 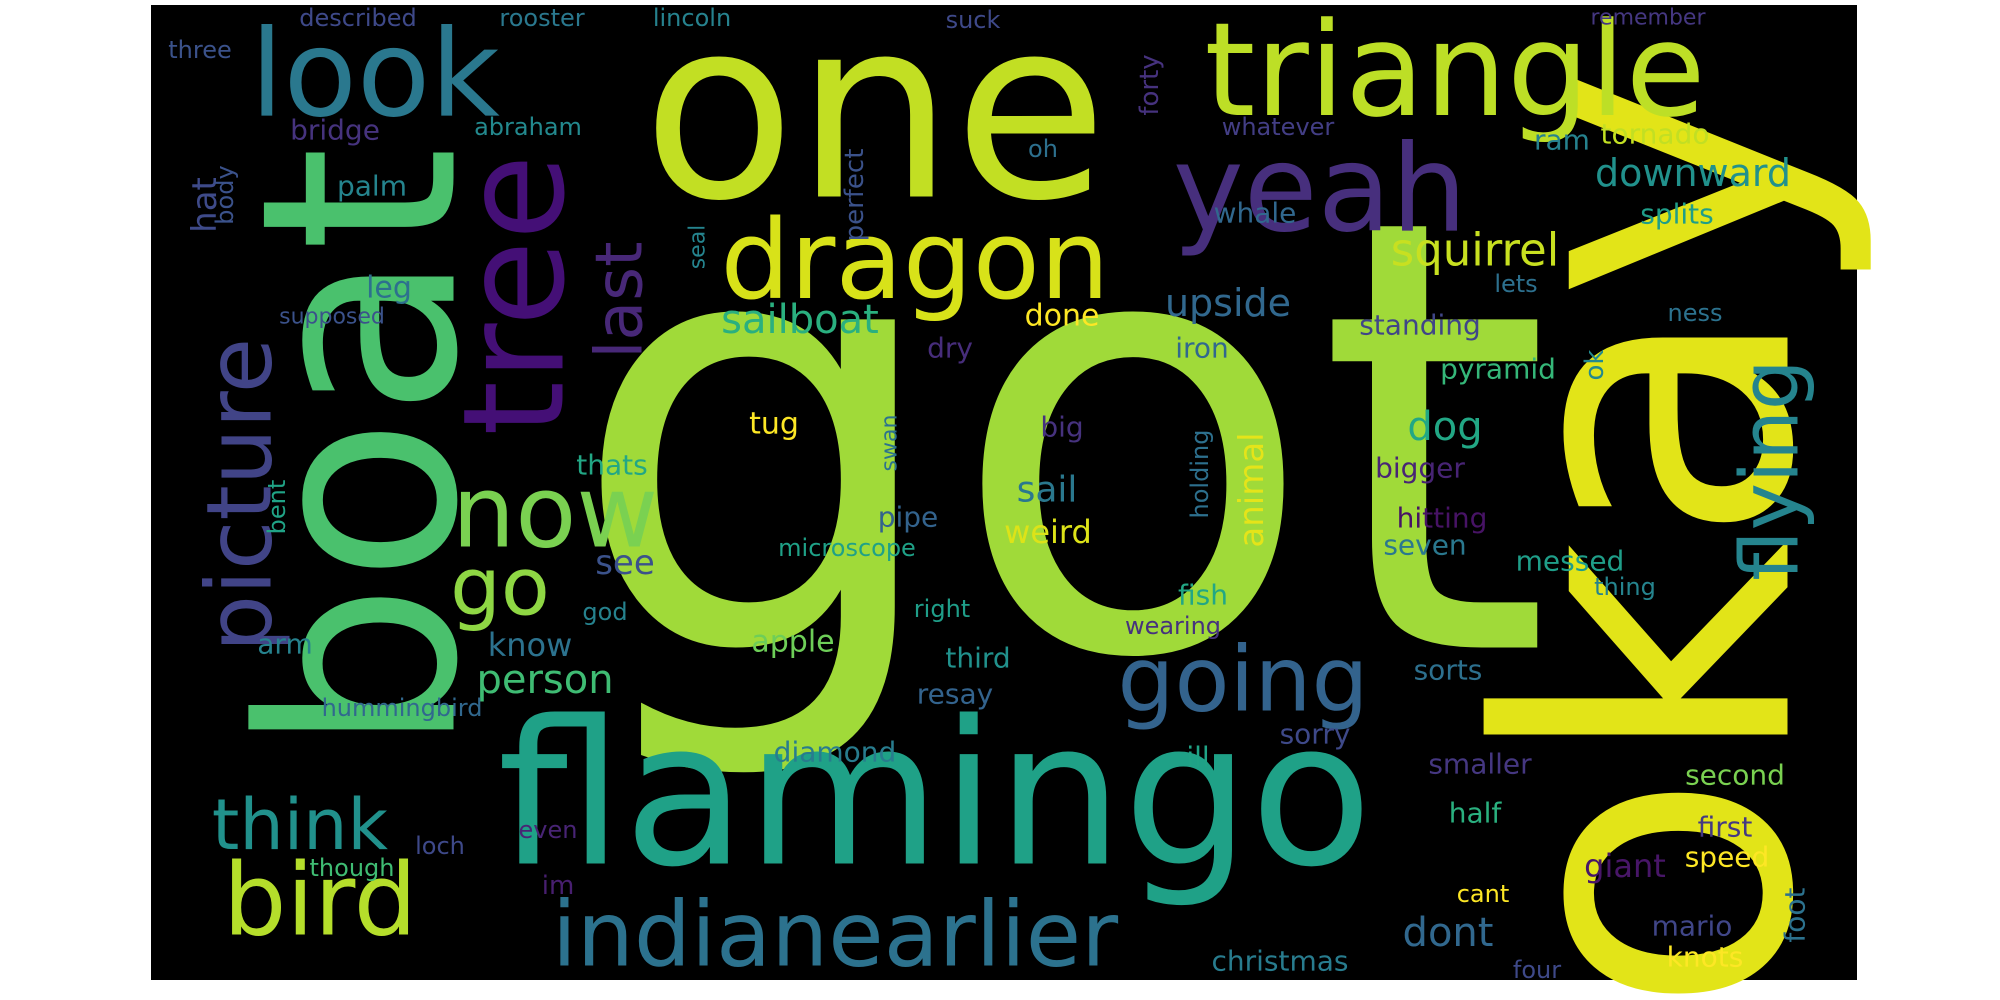 What do you see at coordinates (874, 128) in the screenshot?
I see `word-one: one` at bounding box center [874, 128].